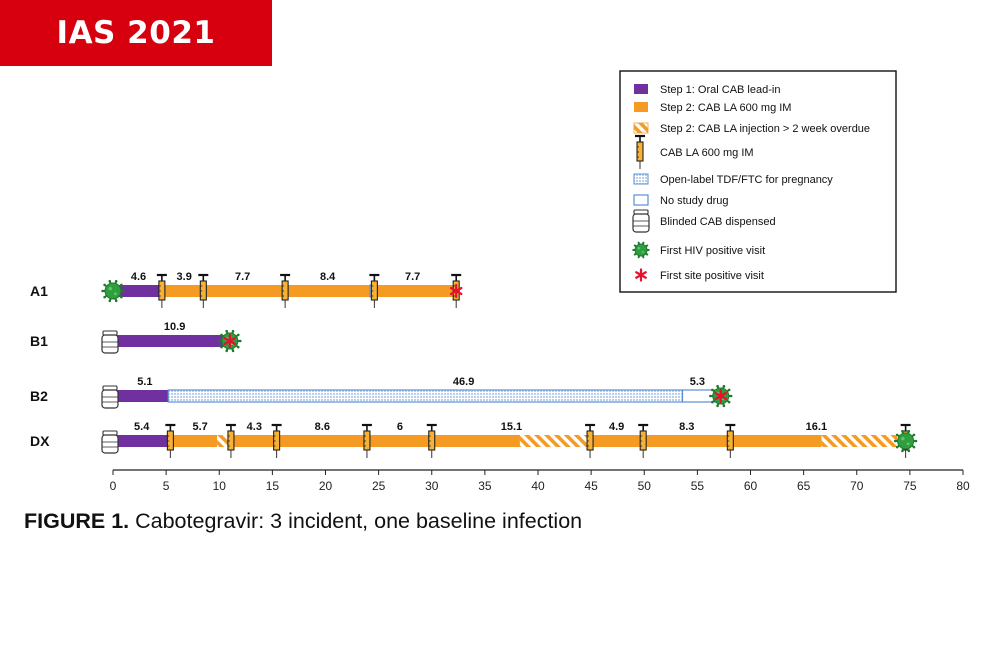 The image size is (1000, 650). What do you see at coordinates (712, 276) in the screenshot?
I see `legend-label: First site positive visit` at bounding box center [712, 276].